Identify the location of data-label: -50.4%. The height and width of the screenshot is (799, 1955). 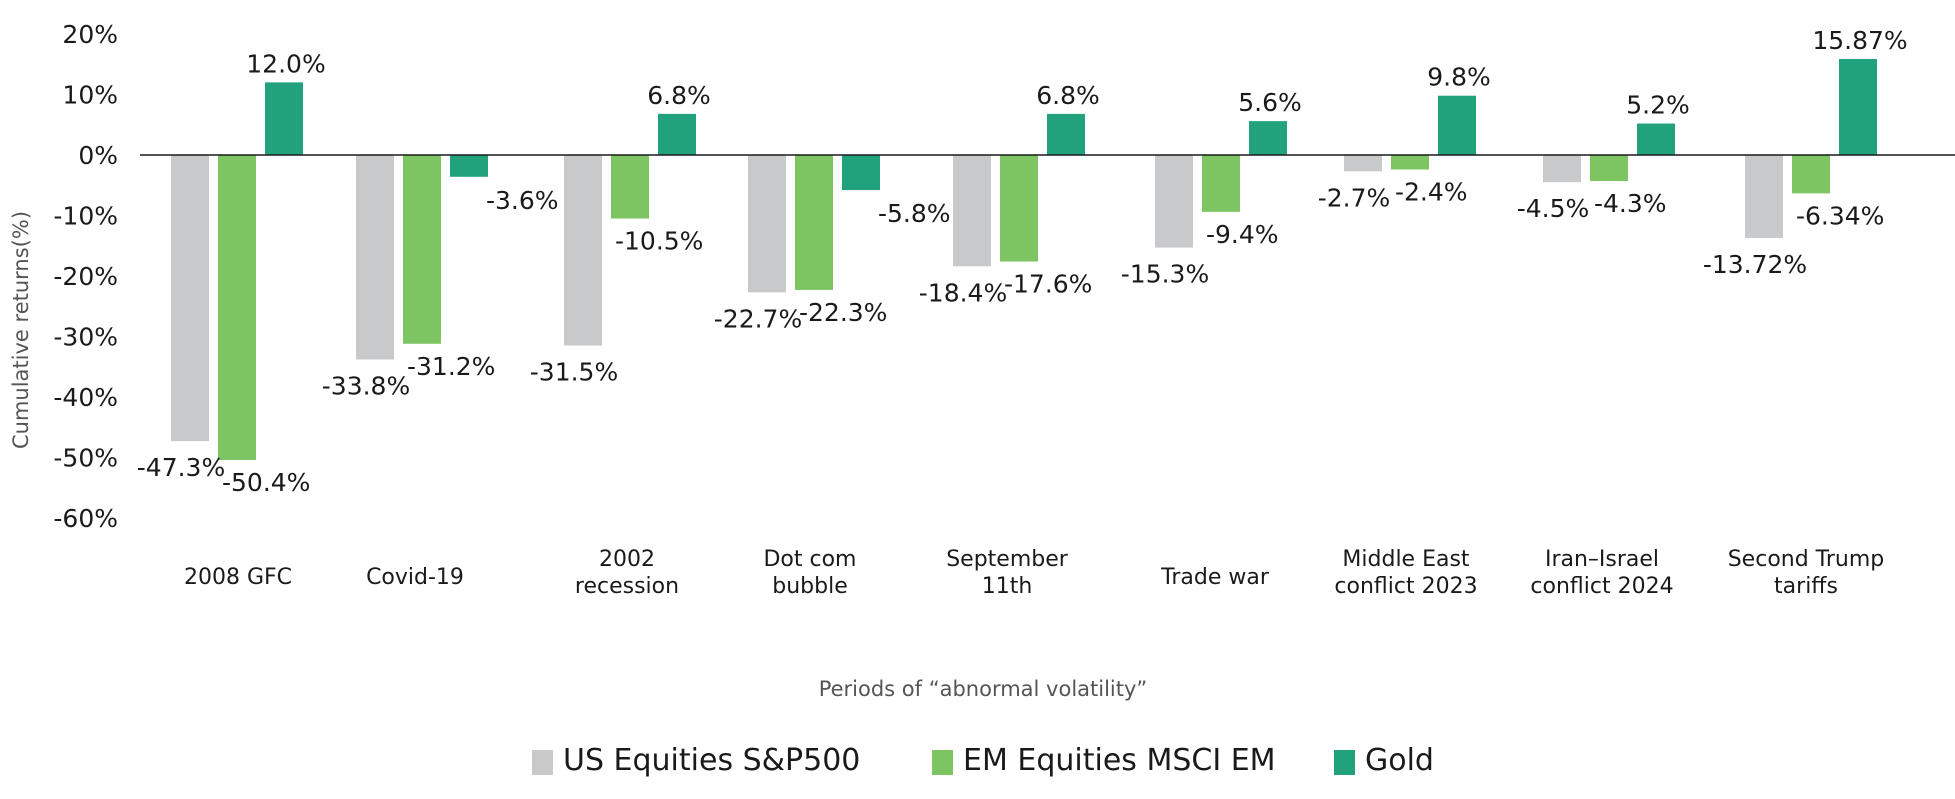
(266, 482).